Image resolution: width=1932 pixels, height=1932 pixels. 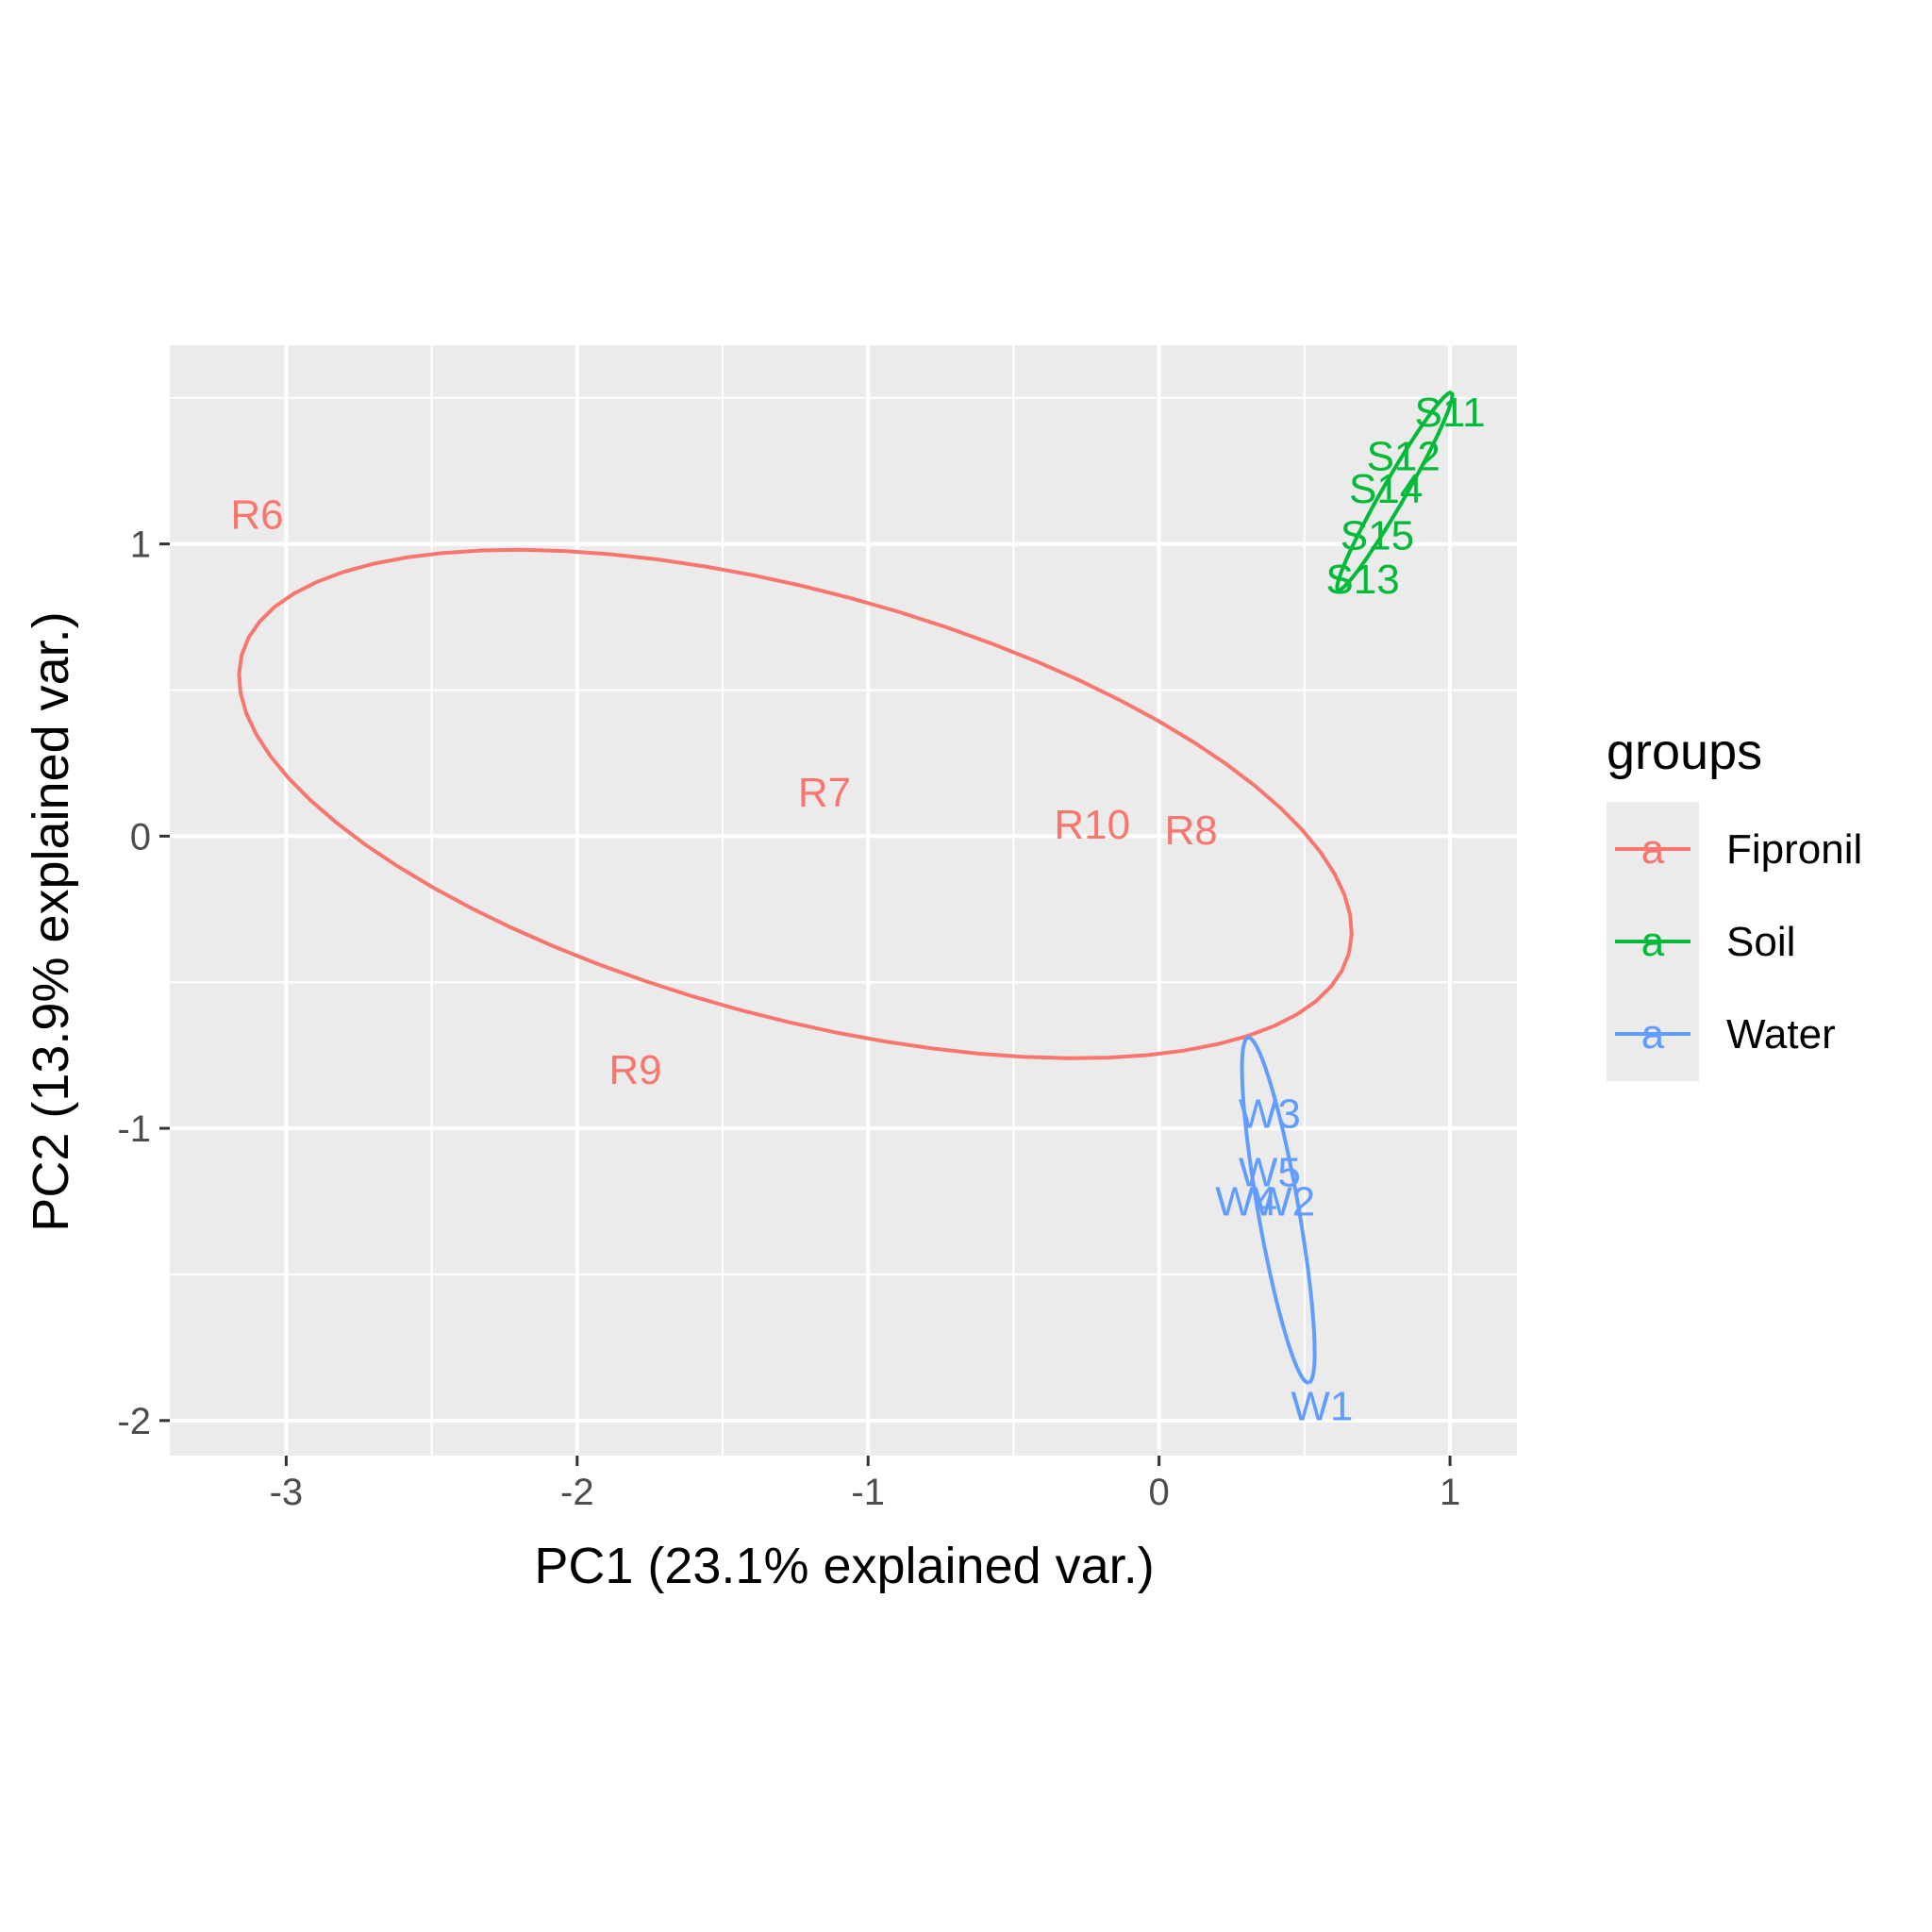 What do you see at coordinates (1404, 457) in the screenshot?
I see `point-label-s12: S12` at bounding box center [1404, 457].